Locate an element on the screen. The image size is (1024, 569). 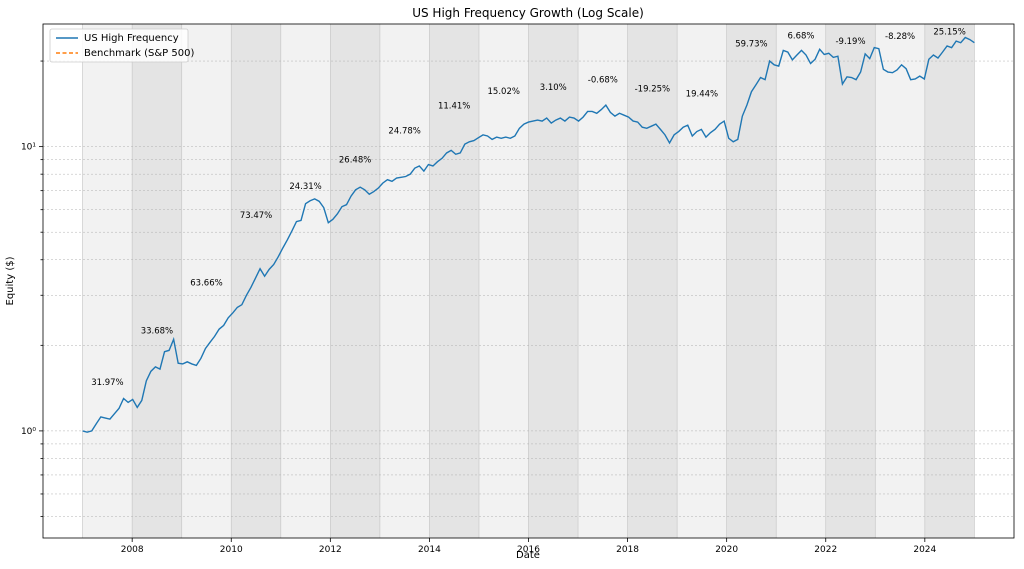
annual-return-label-2008: 33.68% is located at coordinates (157, 332).